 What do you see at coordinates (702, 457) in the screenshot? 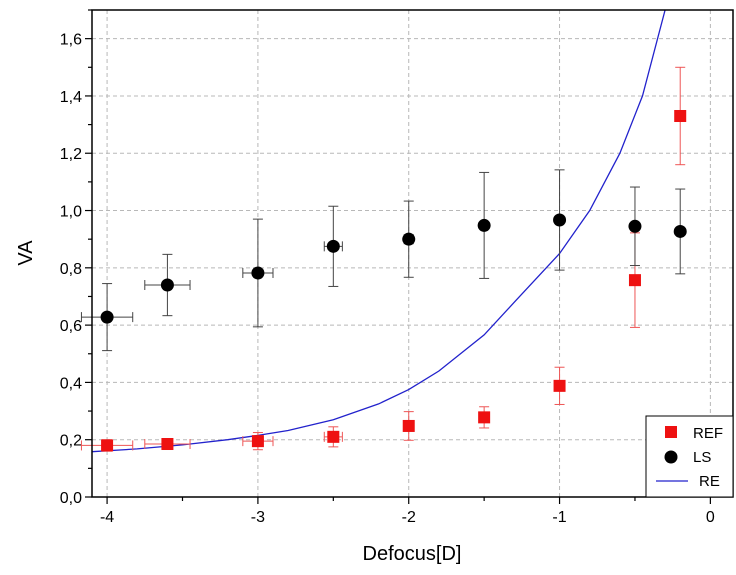
I see `legend-label-ls: LS` at bounding box center [702, 457].